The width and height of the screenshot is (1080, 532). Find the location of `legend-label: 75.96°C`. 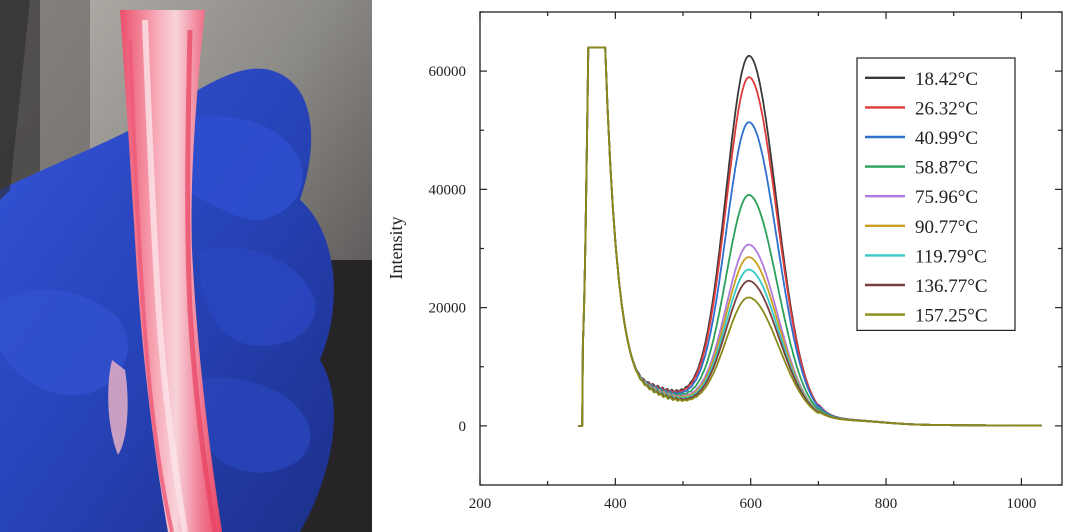

legend-label: 75.96°C is located at coordinates (946, 197).